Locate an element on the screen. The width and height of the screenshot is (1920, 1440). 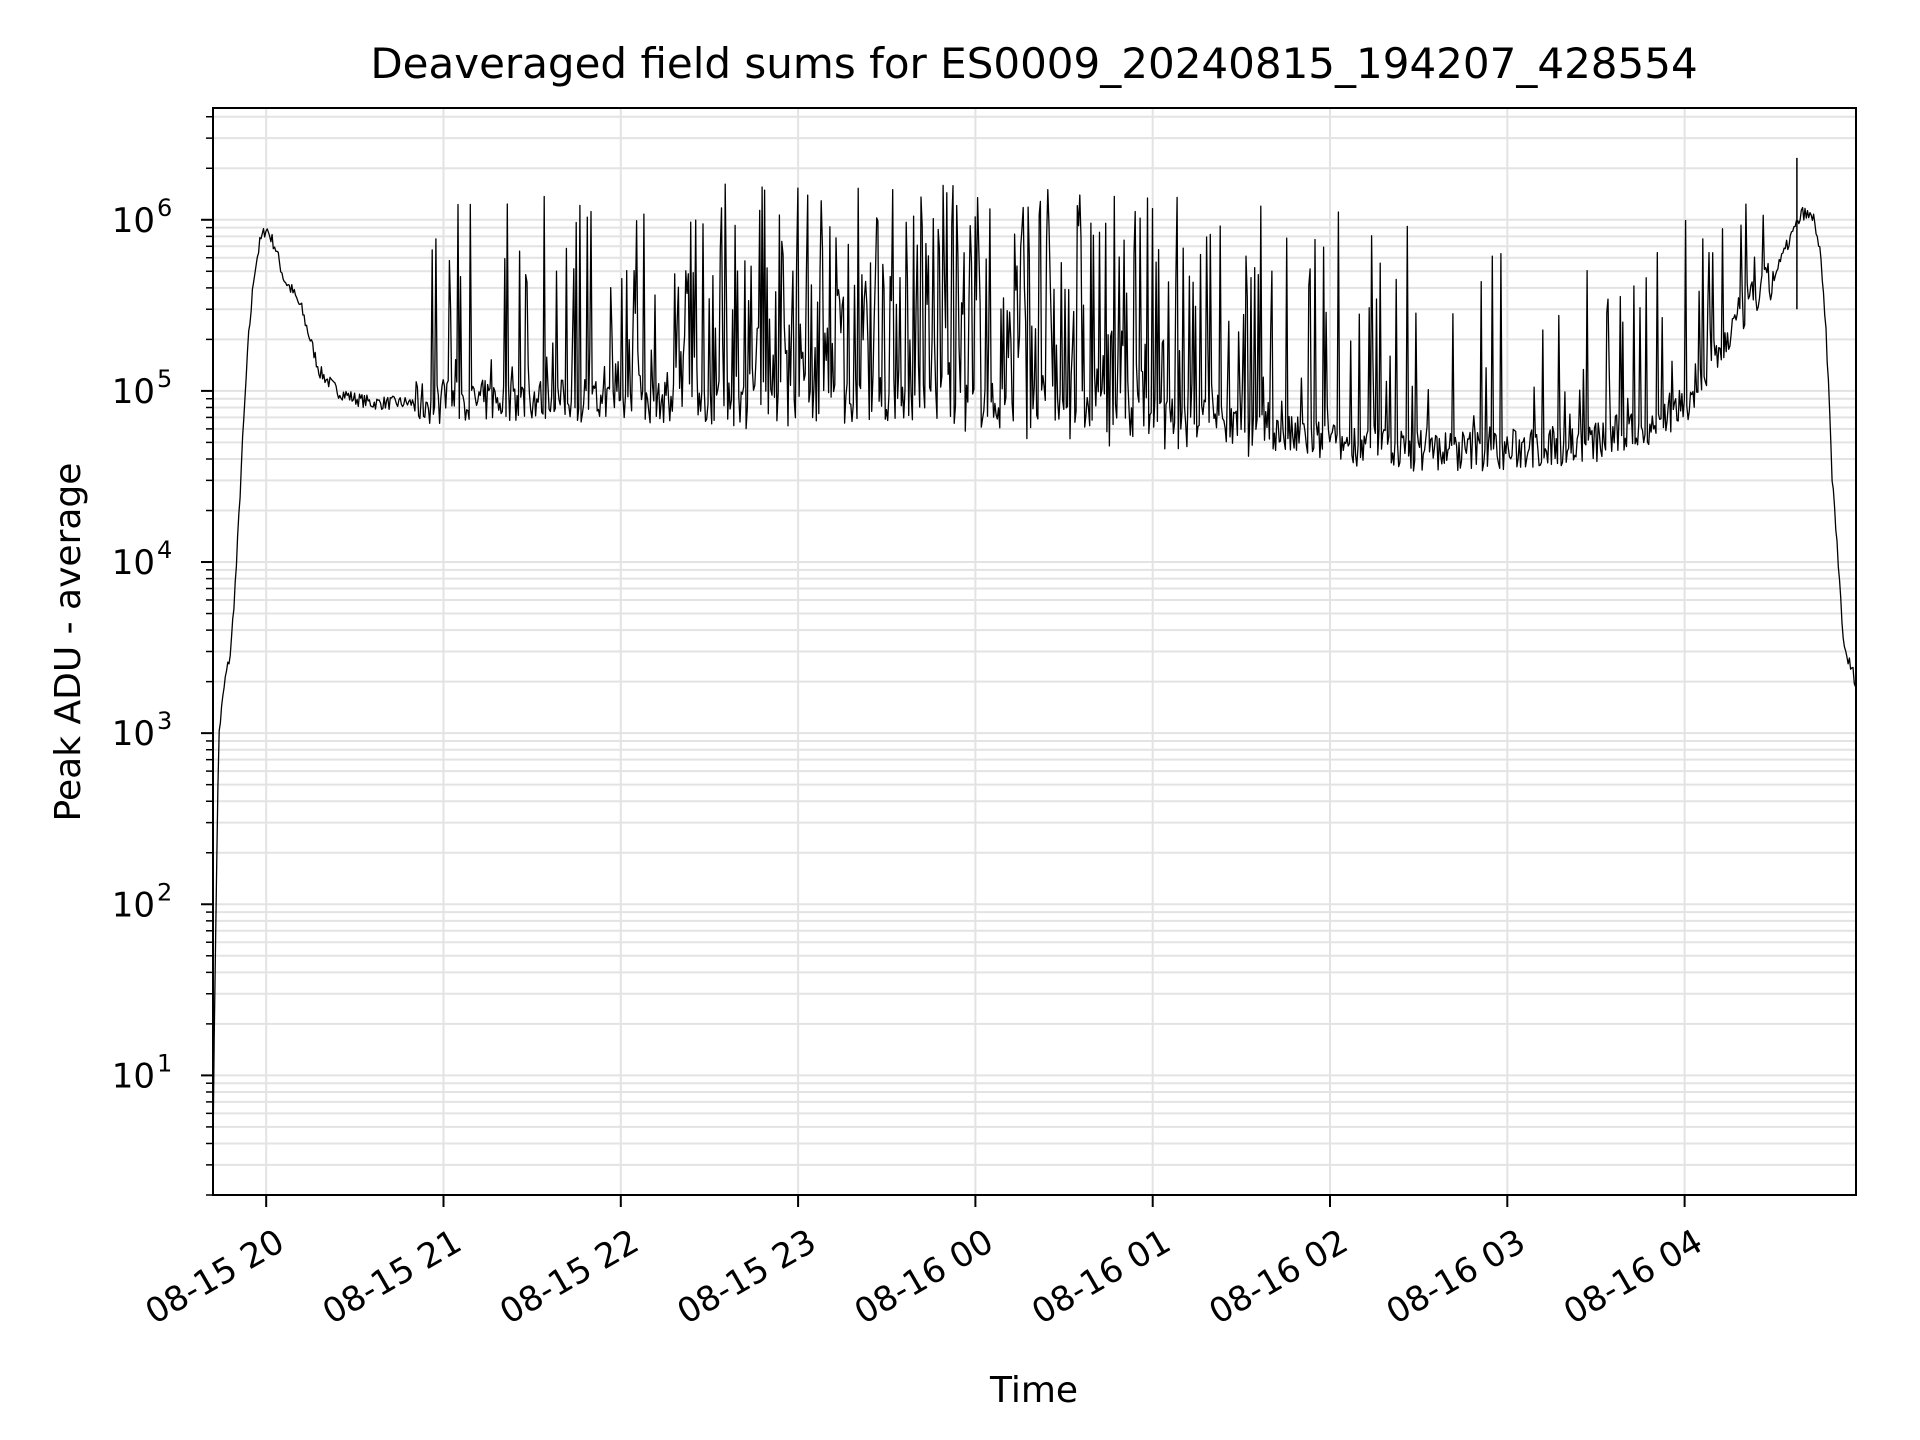
y-tick-exponent: 2 is located at coordinates (164, 892).